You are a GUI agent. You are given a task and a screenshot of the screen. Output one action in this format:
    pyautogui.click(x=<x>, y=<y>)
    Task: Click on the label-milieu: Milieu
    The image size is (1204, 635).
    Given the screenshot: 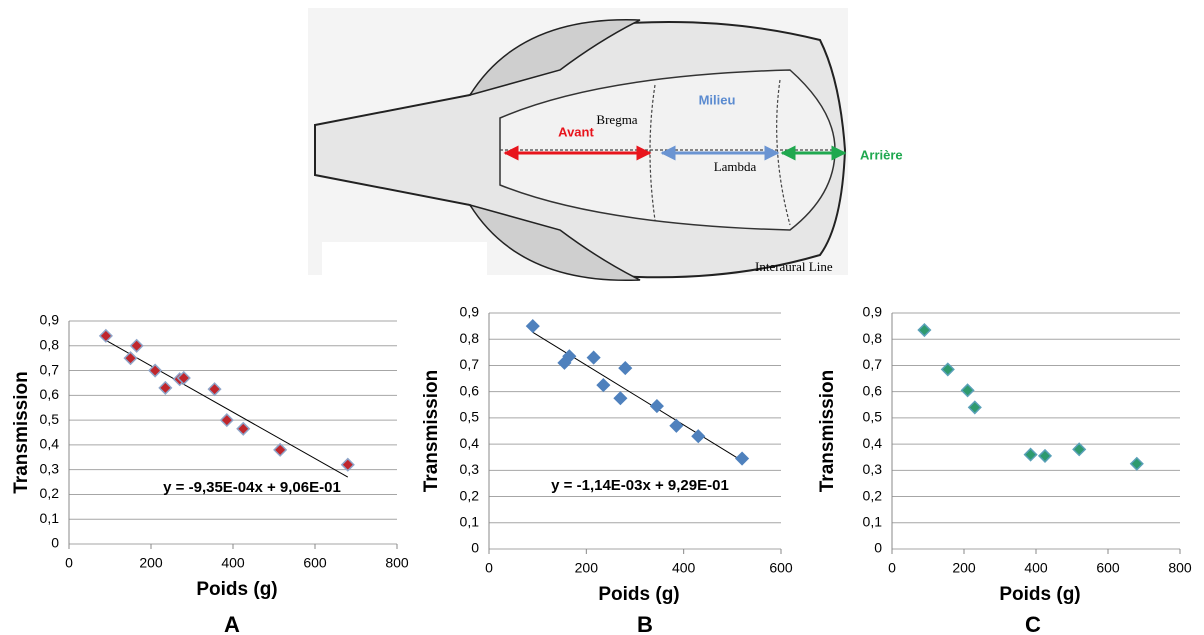 What is the action you would take?
    pyautogui.click(x=717, y=99)
    